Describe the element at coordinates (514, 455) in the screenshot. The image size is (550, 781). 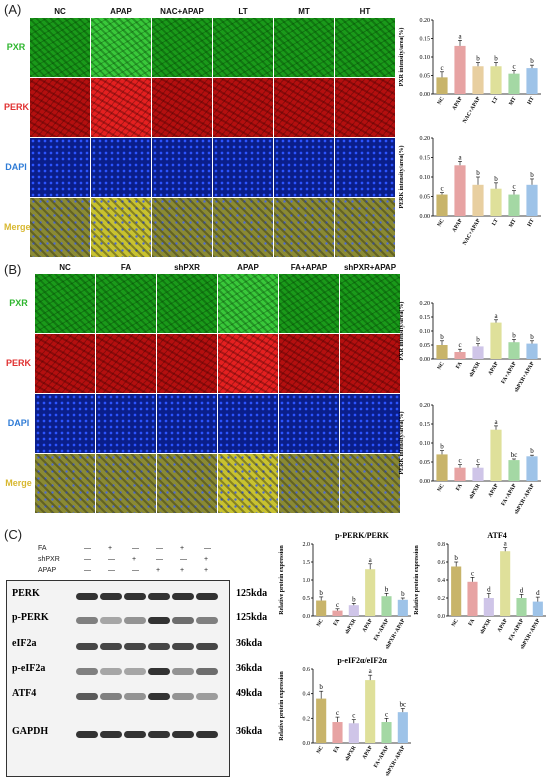
I see `significance-letter: bc` at that location.